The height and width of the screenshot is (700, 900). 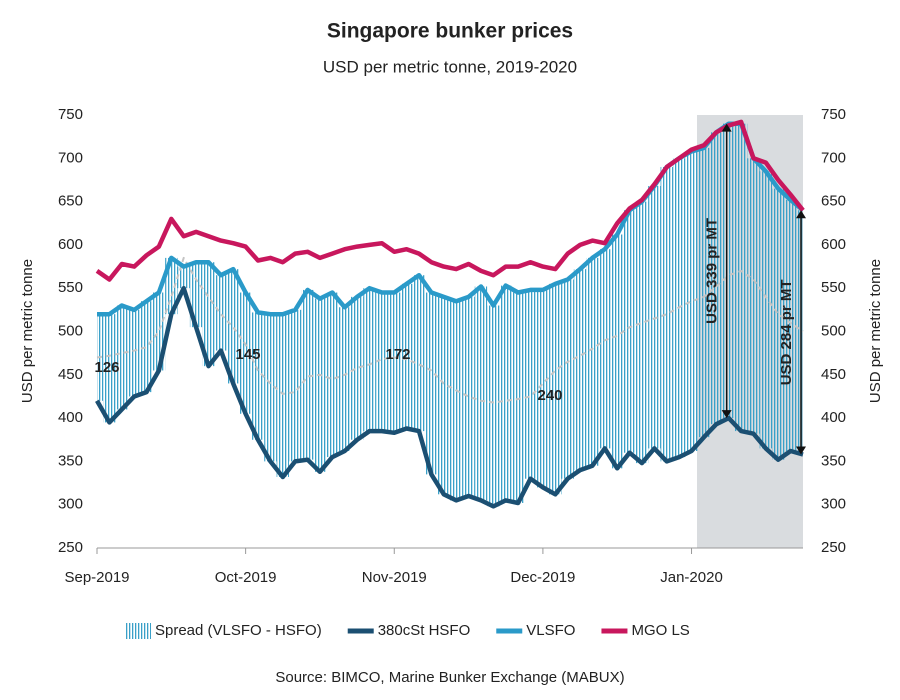 I want to click on y-tick-label: 450, so click(x=70, y=374).